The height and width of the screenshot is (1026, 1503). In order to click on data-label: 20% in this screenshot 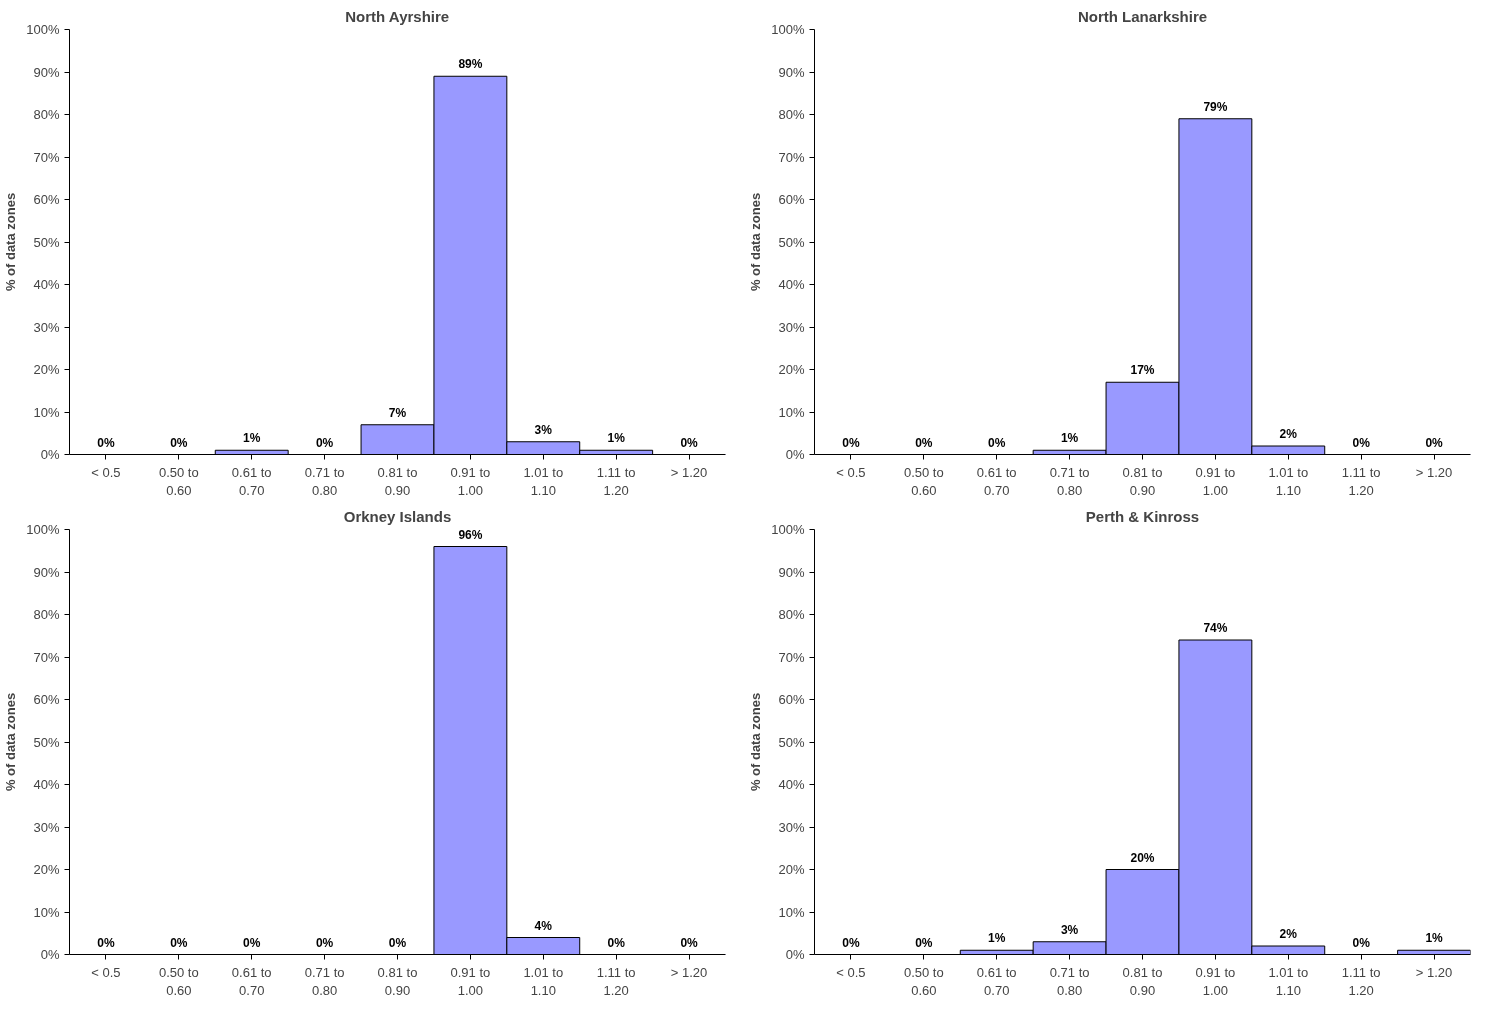, I will do `click(1142, 857)`.